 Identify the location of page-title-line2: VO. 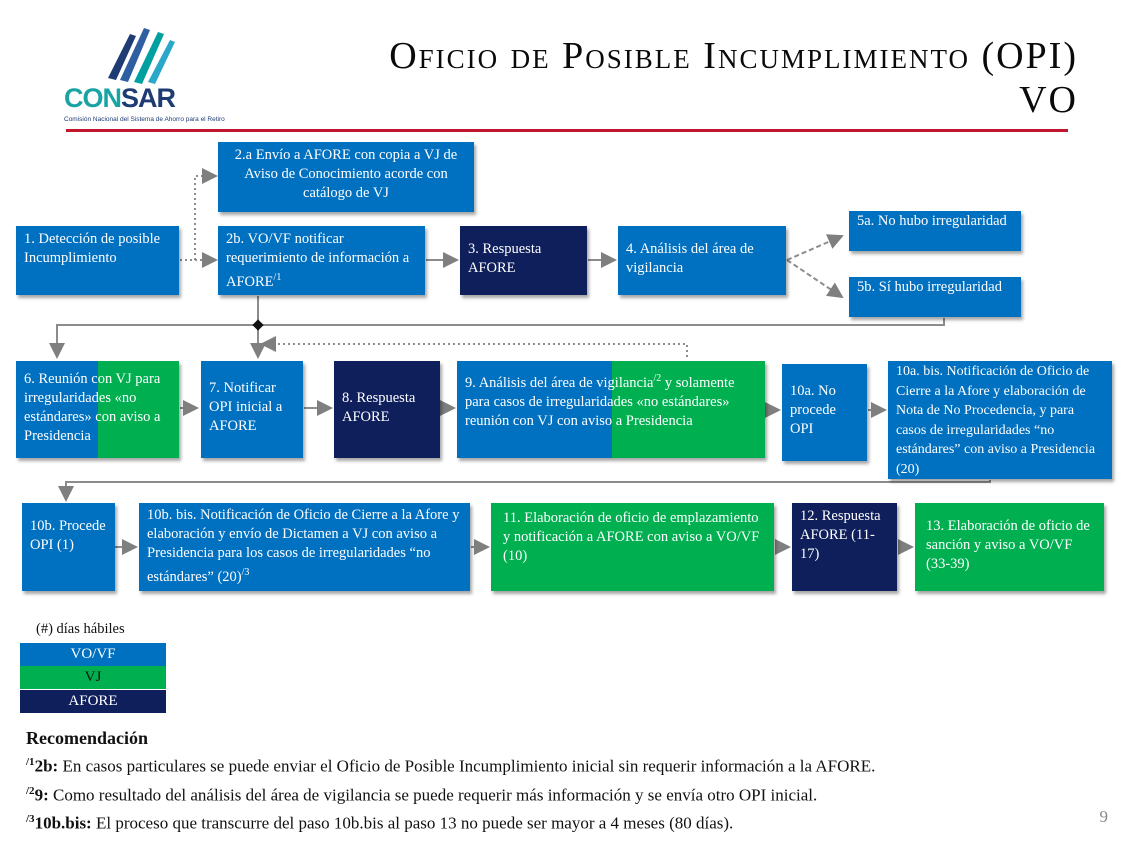
(1048, 100).